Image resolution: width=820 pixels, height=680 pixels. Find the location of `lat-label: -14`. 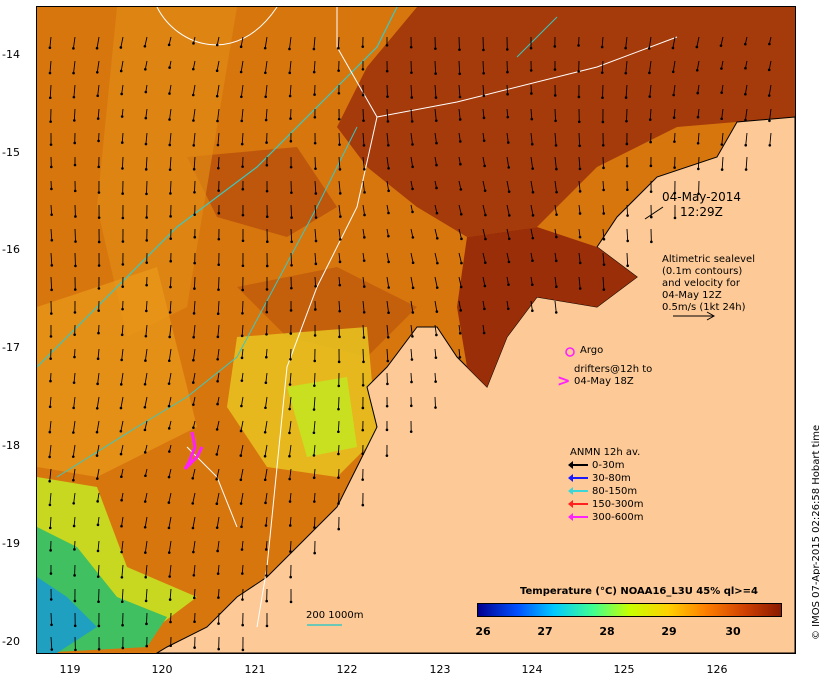

lat-label: -14 is located at coordinates (11, 54).